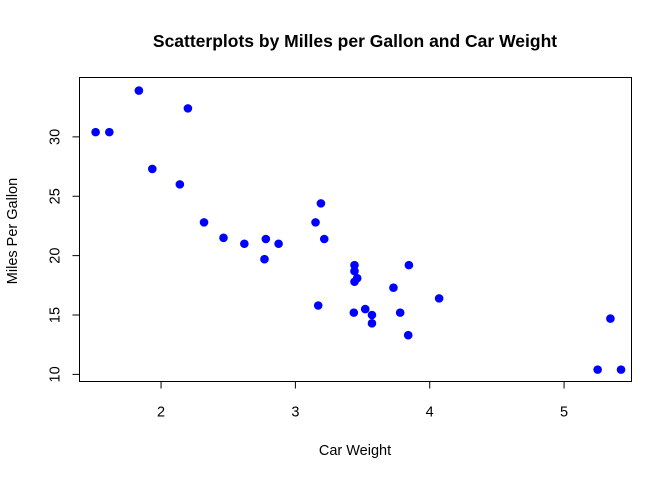 Image resolution: width=672 pixels, height=480 pixels. What do you see at coordinates (355, 451) in the screenshot?
I see `x-axis-label: Car Weight` at bounding box center [355, 451].